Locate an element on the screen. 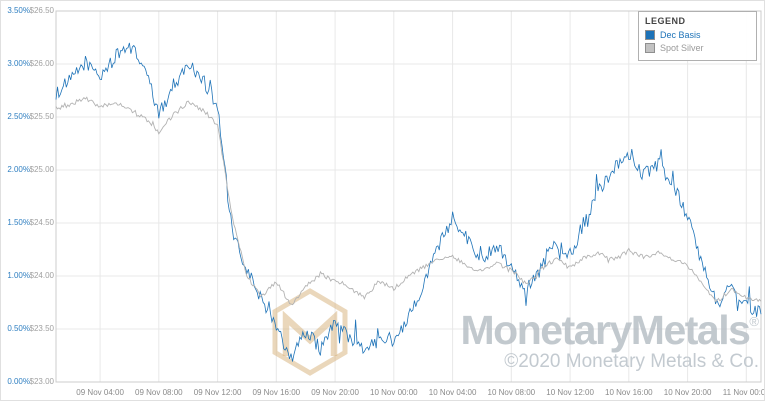  legend-item-spot-silver: Spot Silver is located at coordinates (697, 48).